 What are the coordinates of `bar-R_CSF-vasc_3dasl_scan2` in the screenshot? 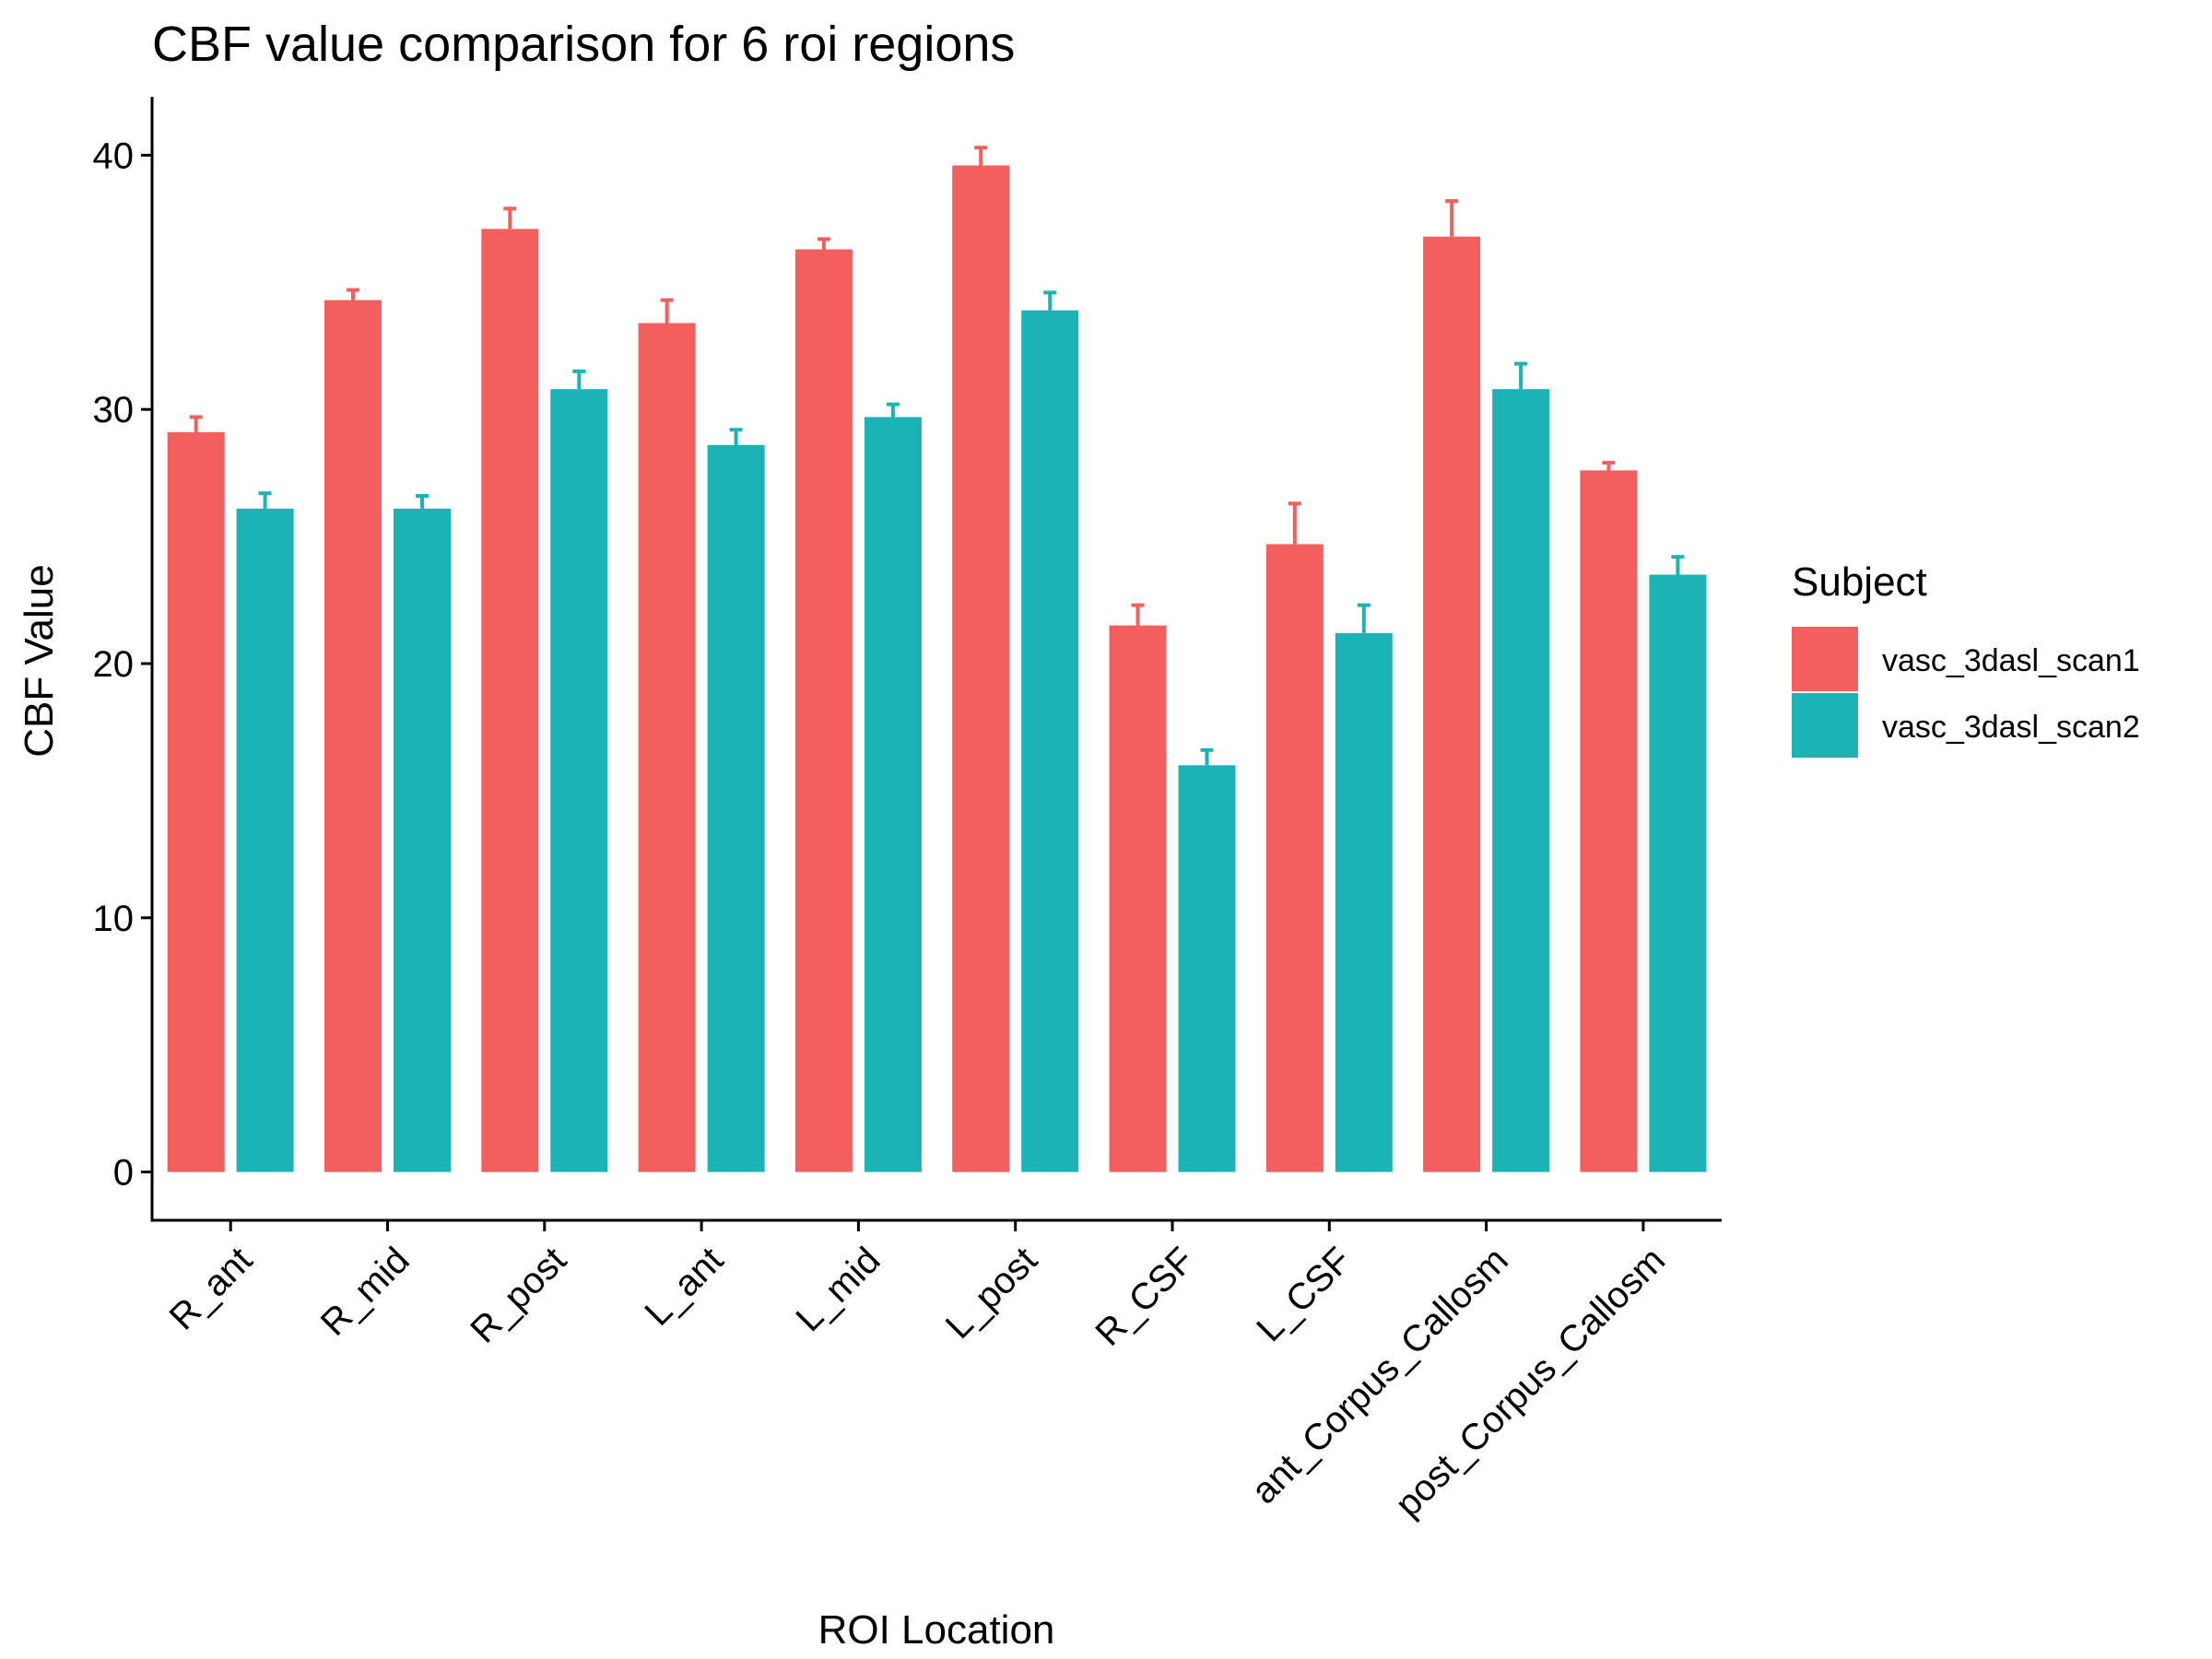 It's located at (1207, 968).